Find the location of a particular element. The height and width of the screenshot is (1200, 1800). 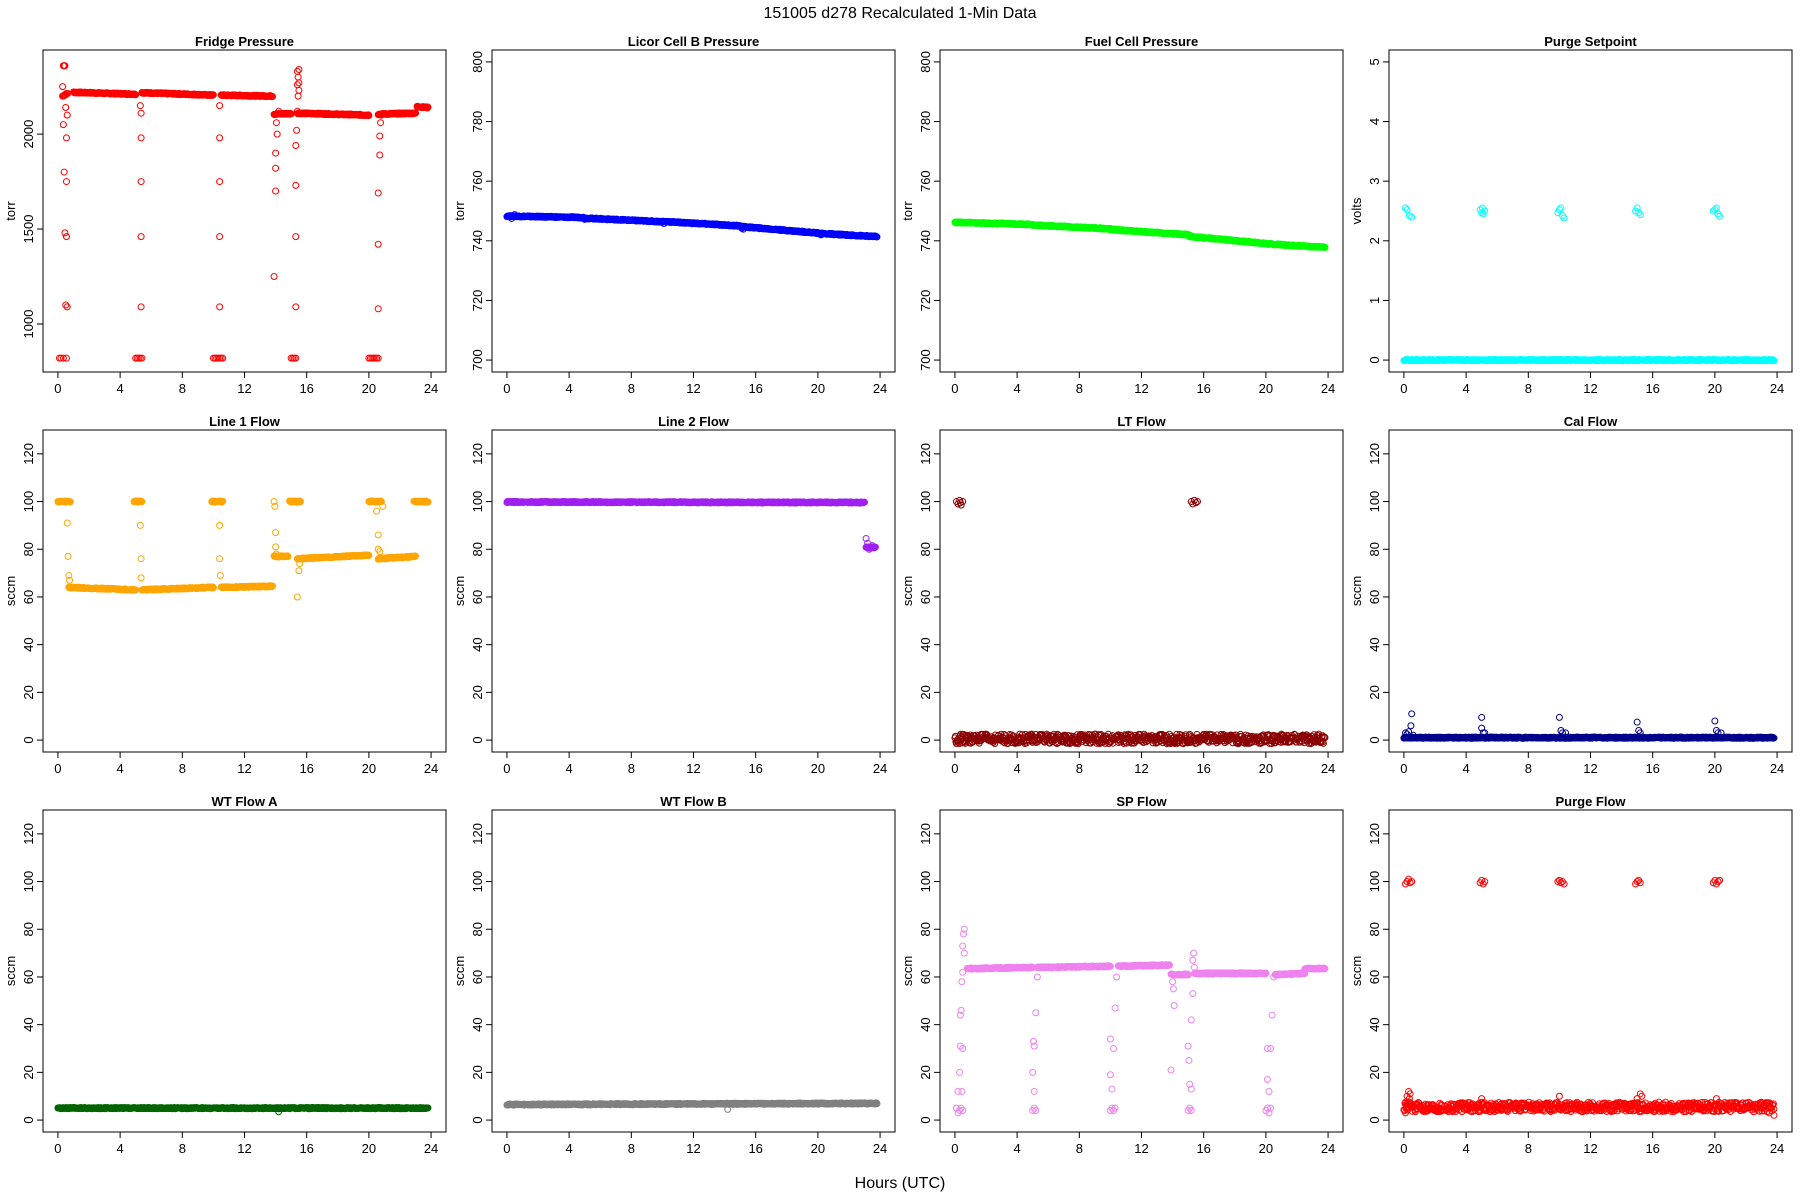

chart-title: Purge Setpoint is located at coordinates (1590, 41).